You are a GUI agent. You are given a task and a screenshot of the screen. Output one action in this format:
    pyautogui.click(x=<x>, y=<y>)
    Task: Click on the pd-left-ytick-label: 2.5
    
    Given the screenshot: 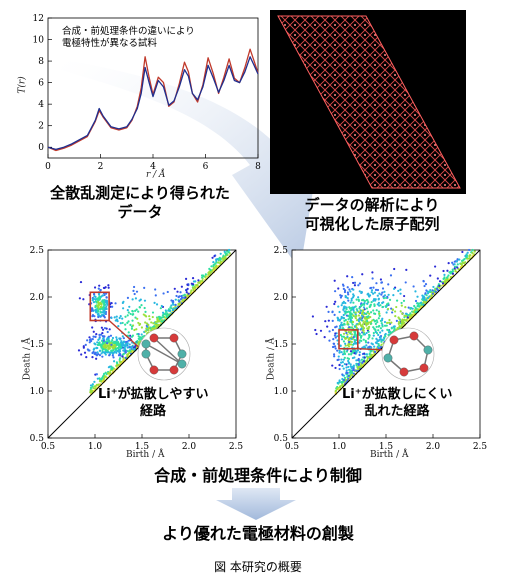 What is the action you would take?
    pyautogui.click(x=37, y=251)
    